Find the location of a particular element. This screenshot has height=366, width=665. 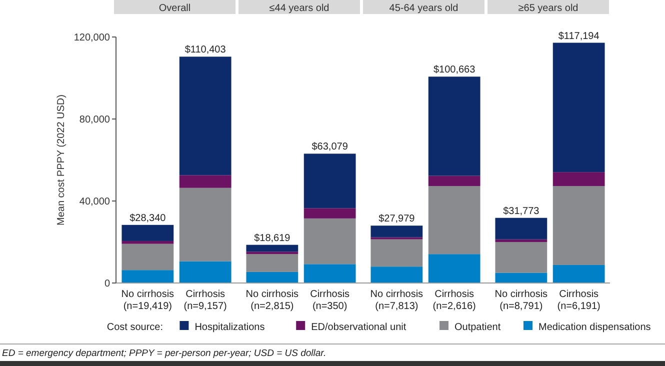

legend-label: Outpatient is located at coordinates (477, 327).